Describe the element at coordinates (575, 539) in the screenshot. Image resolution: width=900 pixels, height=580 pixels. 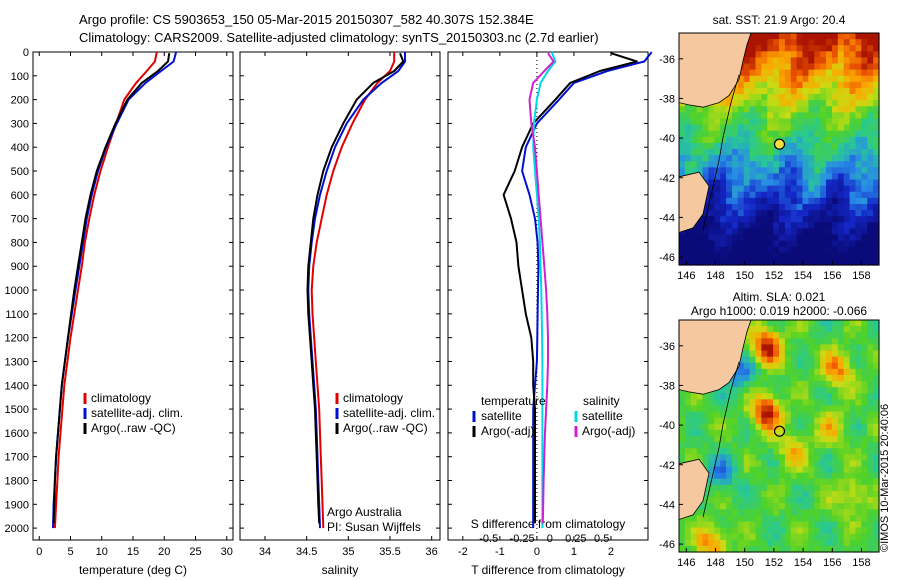
I see `s-diff-tick-label: 0.25` at that location.